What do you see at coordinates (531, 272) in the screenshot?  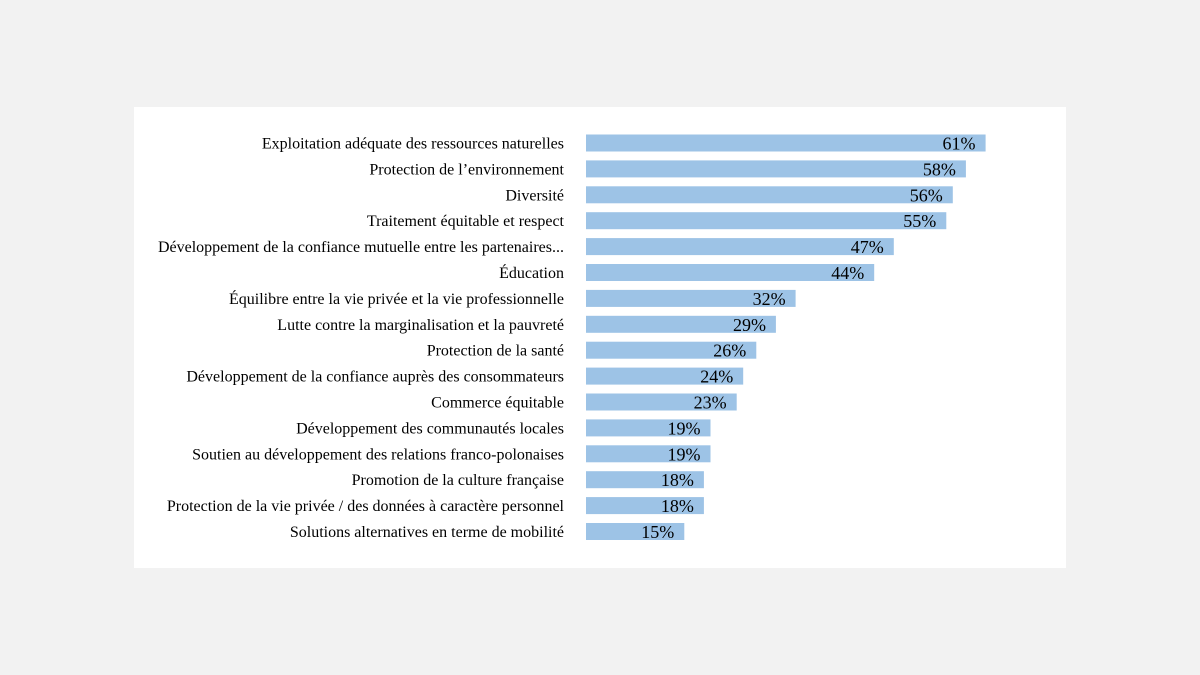 I see `category-label-5: Éducation` at bounding box center [531, 272].